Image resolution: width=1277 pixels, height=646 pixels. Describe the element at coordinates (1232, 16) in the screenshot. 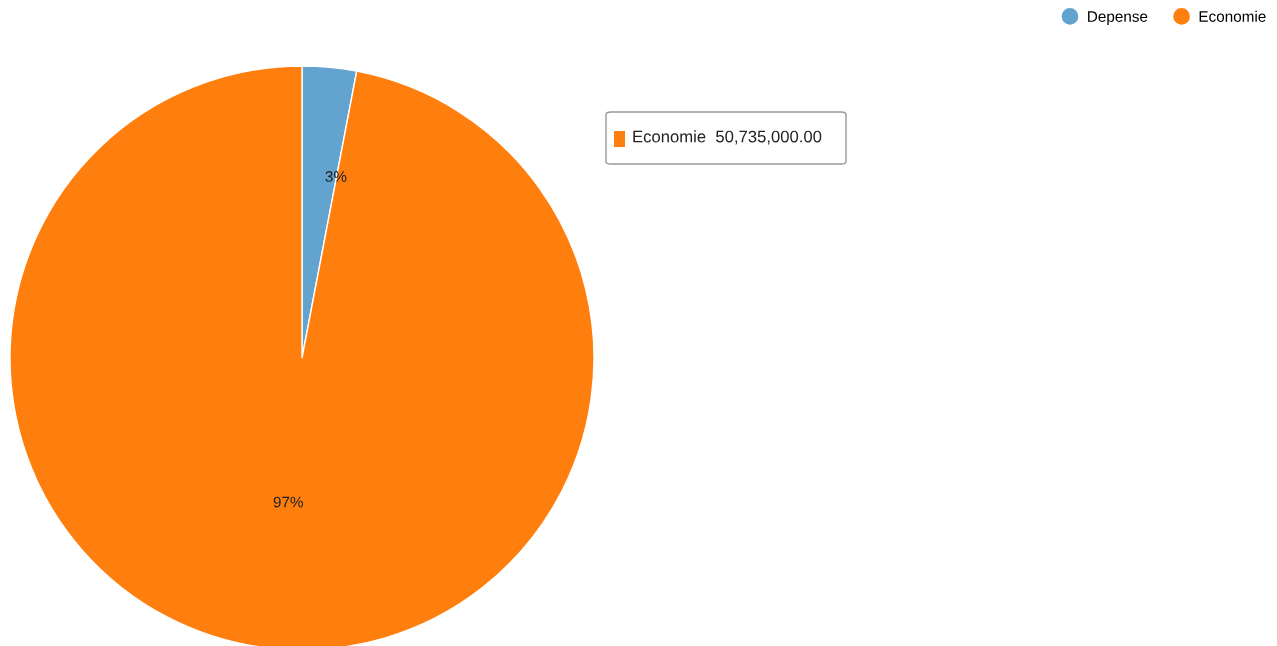

I see `legend-label: Economie` at that location.